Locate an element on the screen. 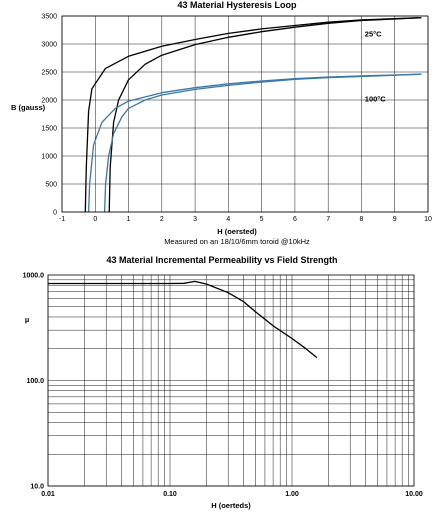 The image size is (444, 512). chart1-x-tick-label: 5 is located at coordinates (262, 219).